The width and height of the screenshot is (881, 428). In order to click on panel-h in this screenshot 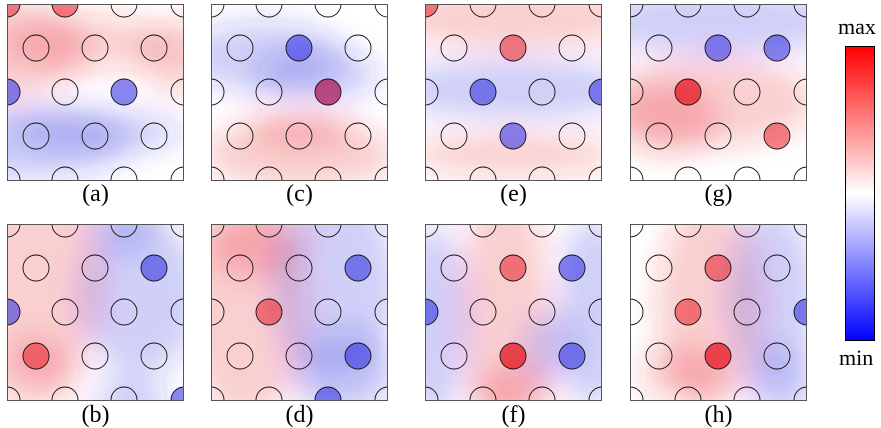, I will do `click(718, 312)`.